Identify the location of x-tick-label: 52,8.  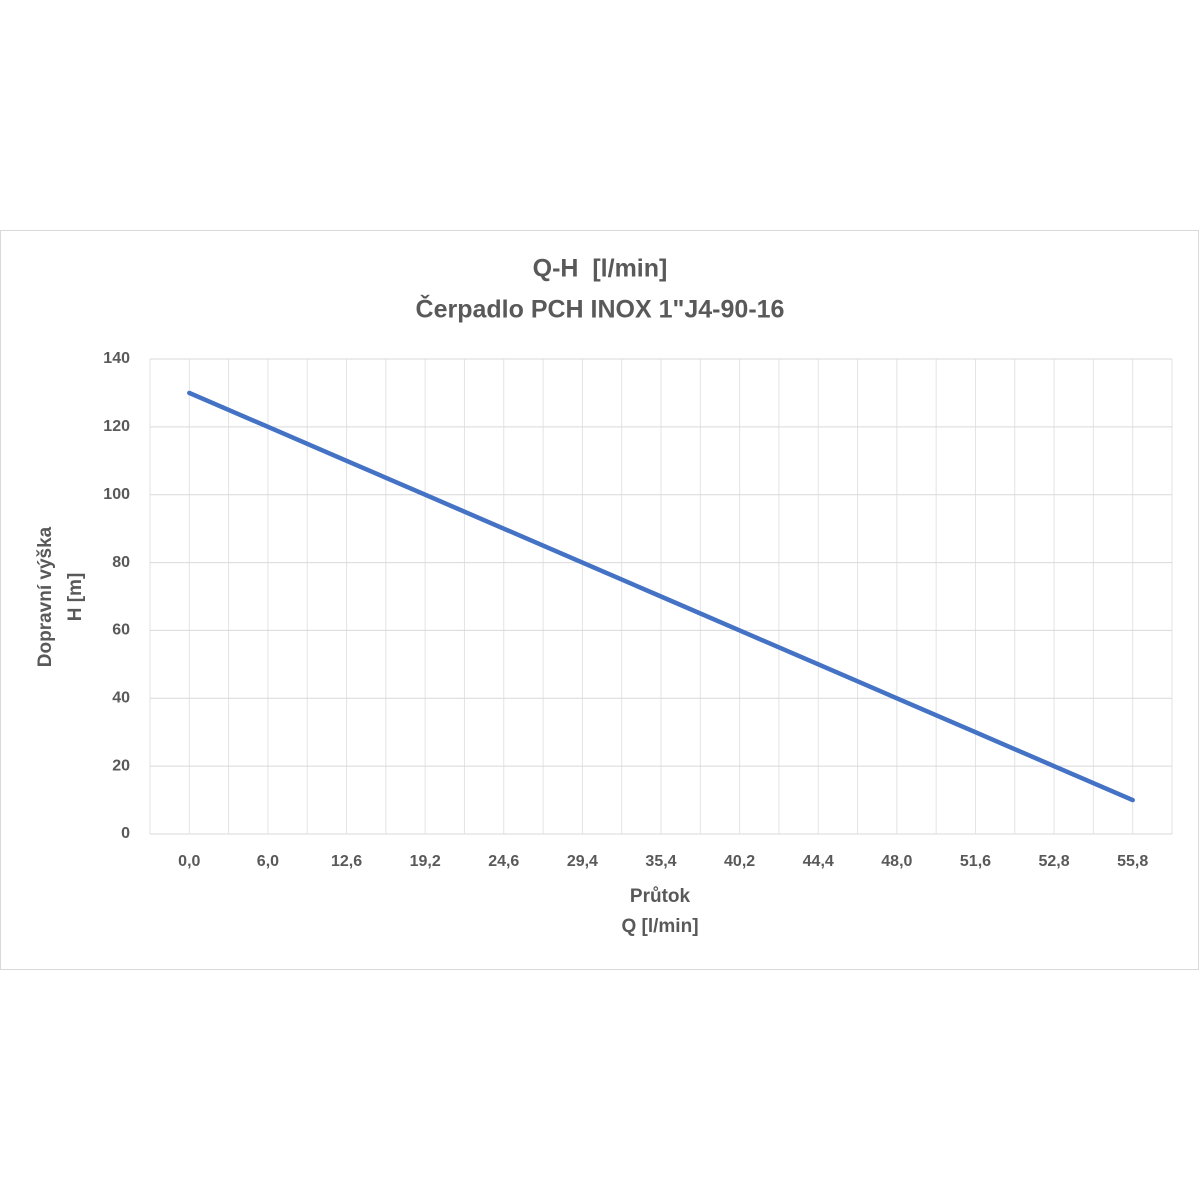
(1054, 861).